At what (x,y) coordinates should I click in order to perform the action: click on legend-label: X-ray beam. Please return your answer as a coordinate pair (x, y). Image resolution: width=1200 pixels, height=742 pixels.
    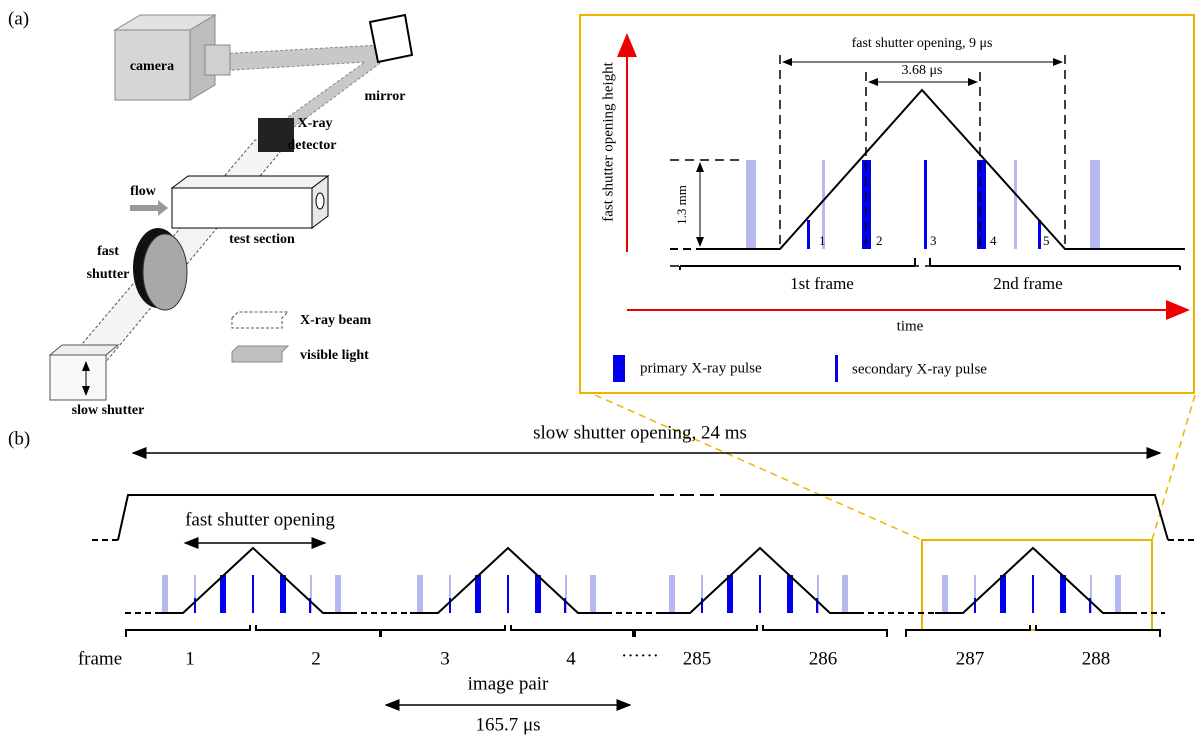
    Looking at the image, I should click on (335, 320).